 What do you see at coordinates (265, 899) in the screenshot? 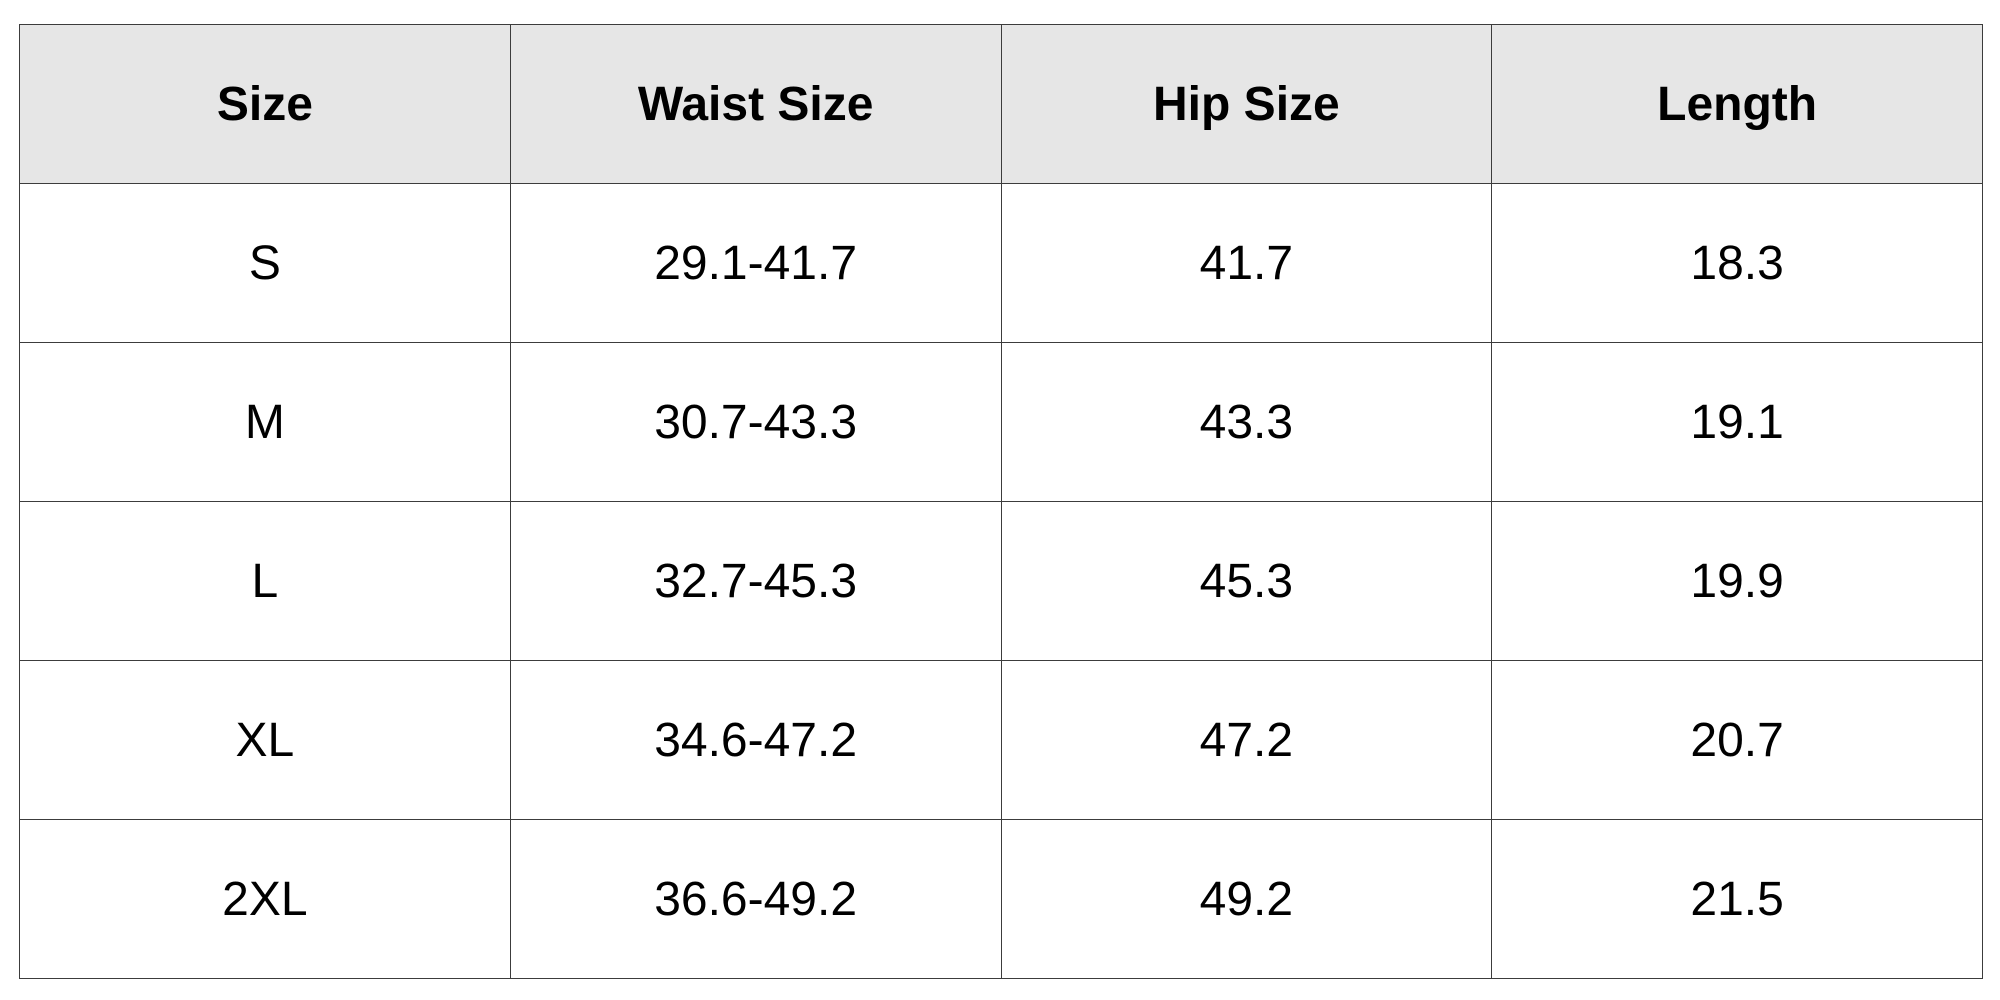
I see `cell-size: 2XL` at bounding box center [265, 899].